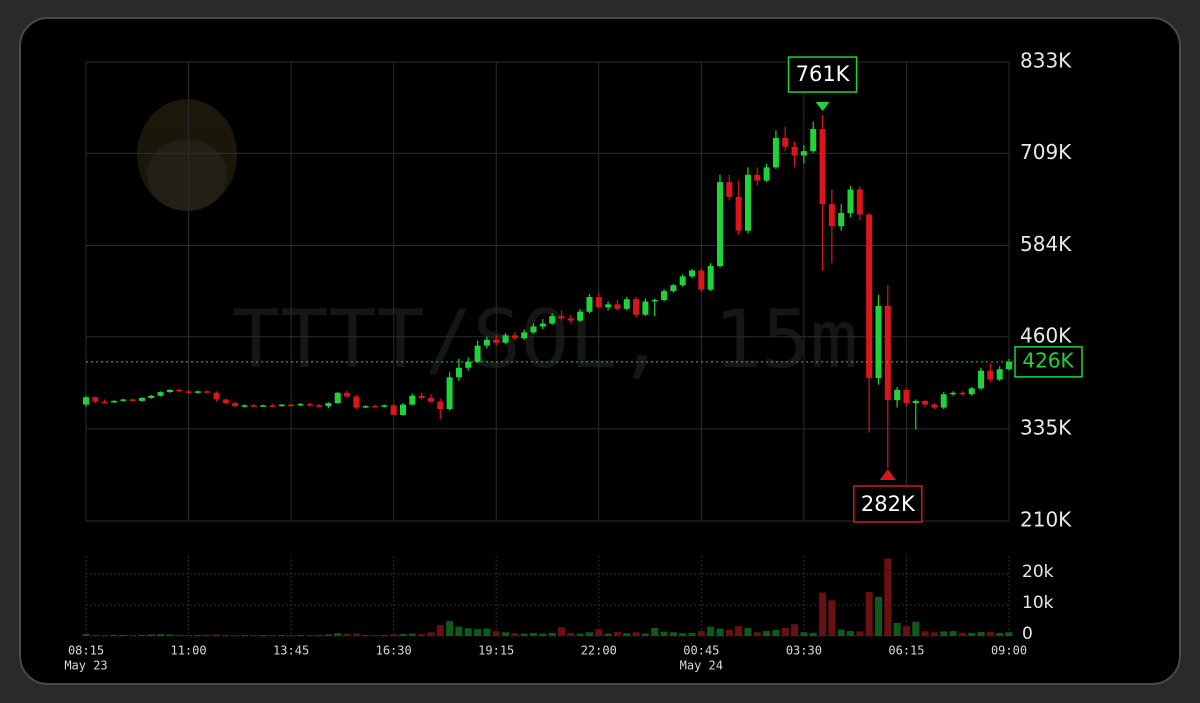  Describe the element at coordinates (1048, 362) in the screenshot. I see `last-price-box` at that location.